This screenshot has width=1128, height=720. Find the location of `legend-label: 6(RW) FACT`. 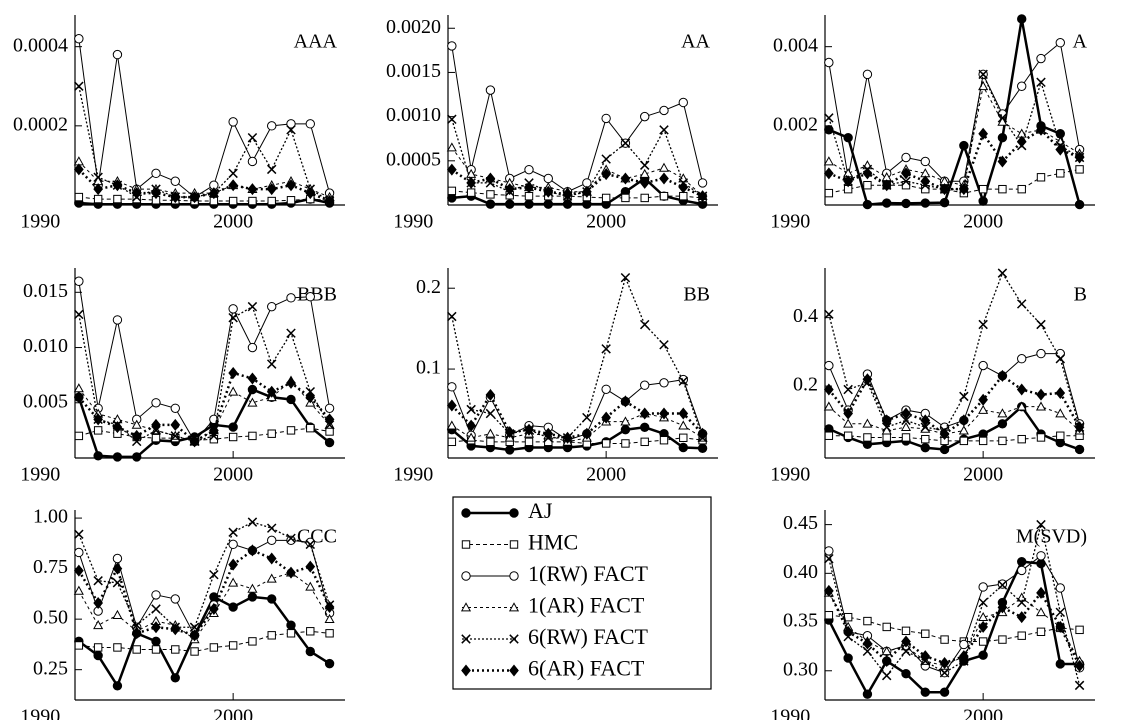

legend-label: 6(RW) FACT is located at coordinates (588, 636).